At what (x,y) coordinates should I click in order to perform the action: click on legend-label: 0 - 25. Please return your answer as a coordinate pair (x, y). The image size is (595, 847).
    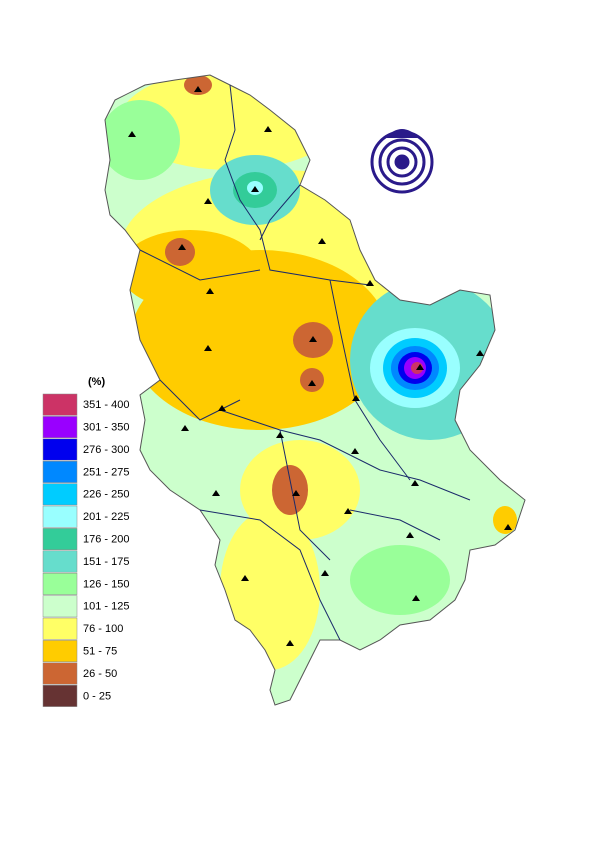
    Looking at the image, I should click on (97, 696).